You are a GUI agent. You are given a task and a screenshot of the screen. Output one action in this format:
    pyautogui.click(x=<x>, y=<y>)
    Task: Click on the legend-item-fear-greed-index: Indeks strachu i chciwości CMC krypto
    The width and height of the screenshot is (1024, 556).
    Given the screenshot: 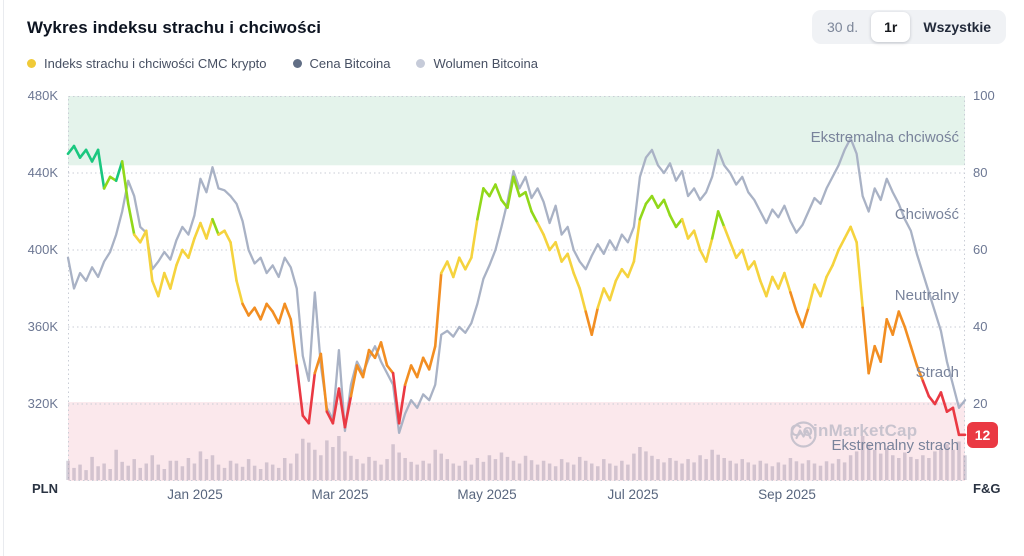 What is the action you would take?
    pyautogui.click(x=147, y=63)
    